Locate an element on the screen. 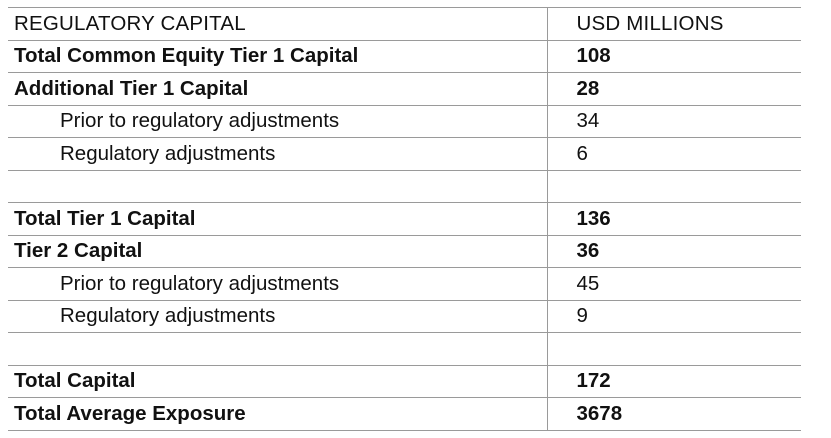 This screenshot has width=831, height=438. row-label: Total Capital is located at coordinates (277, 381).